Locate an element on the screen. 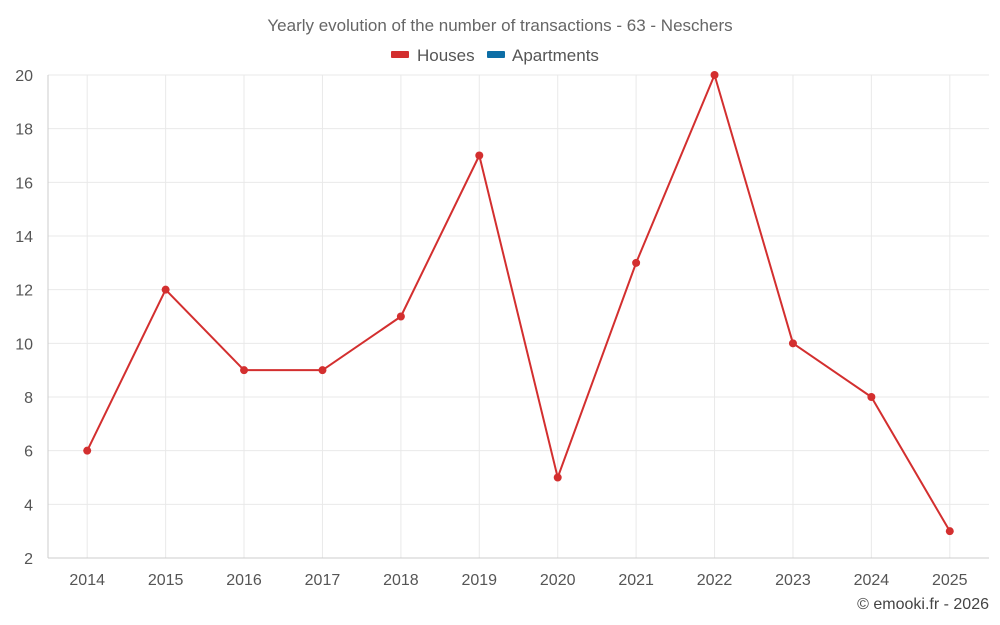  legend-label-houses: Houses is located at coordinates (446, 55).